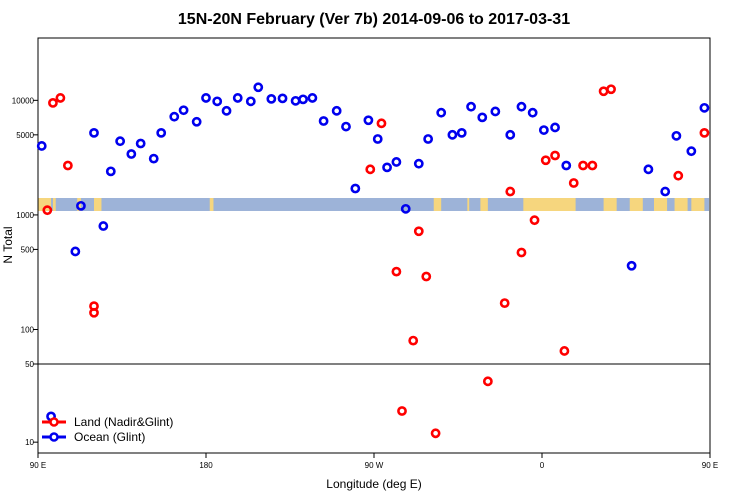  Describe the element at coordinates (54, 422) in the screenshot. I see `legend-land-marker` at that location.